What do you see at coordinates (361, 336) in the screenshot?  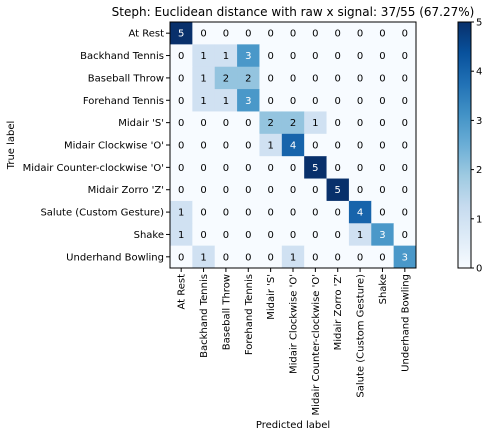 I see `x-tick-label: Salute (Custom Gesture)` at bounding box center [361, 336].